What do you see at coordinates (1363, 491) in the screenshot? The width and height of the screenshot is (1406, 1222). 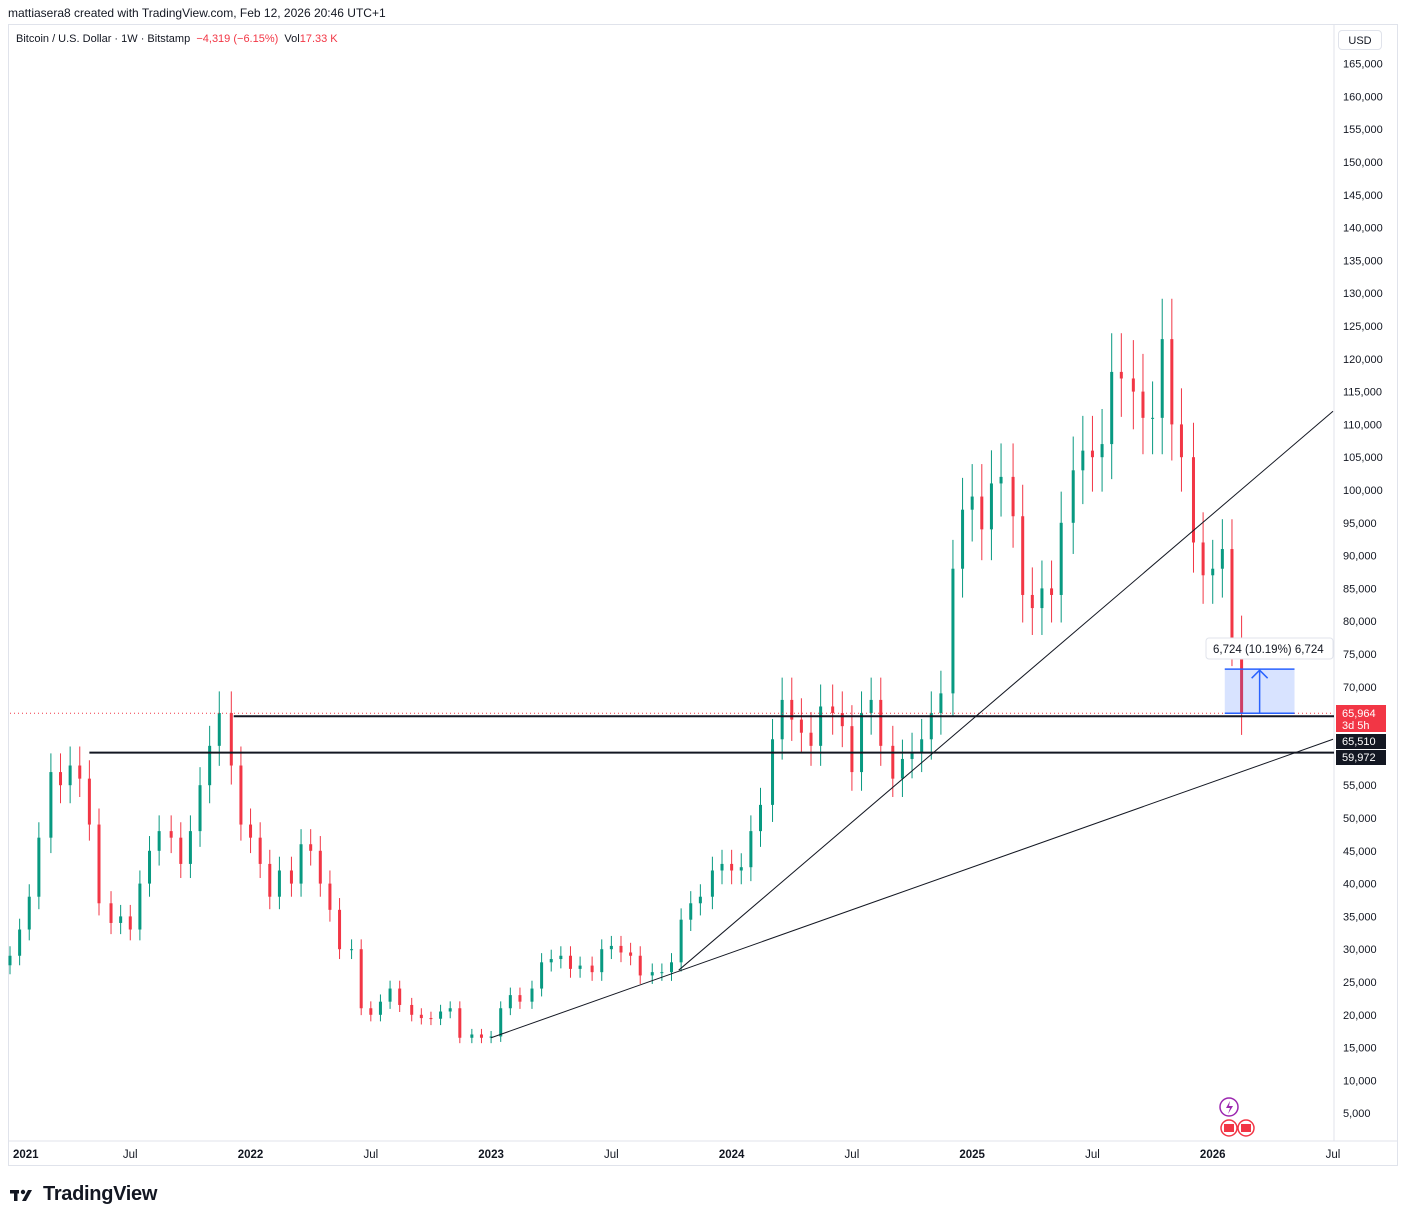 I see `price-tick-label: 100,000` at bounding box center [1363, 491].